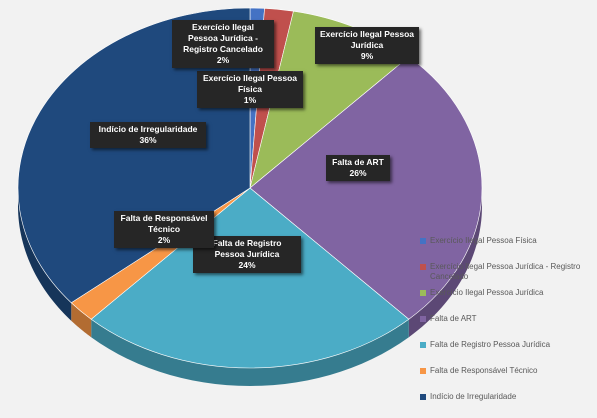  I want to click on legend-item: Falta de Responsável Técnico, so click(506, 371).